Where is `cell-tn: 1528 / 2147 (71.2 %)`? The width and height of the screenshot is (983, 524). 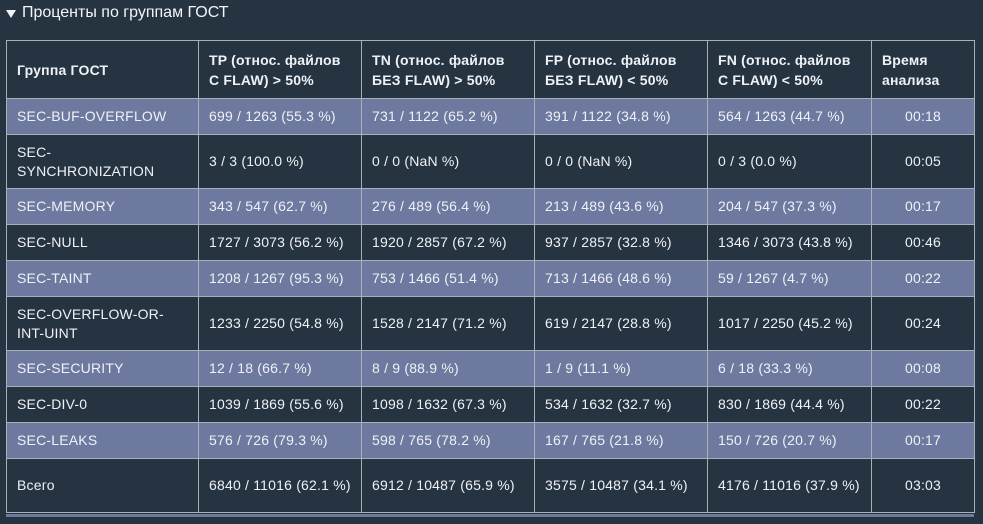 cell-tn: 1528 / 2147 (71.2 %) is located at coordinates (448, 323).